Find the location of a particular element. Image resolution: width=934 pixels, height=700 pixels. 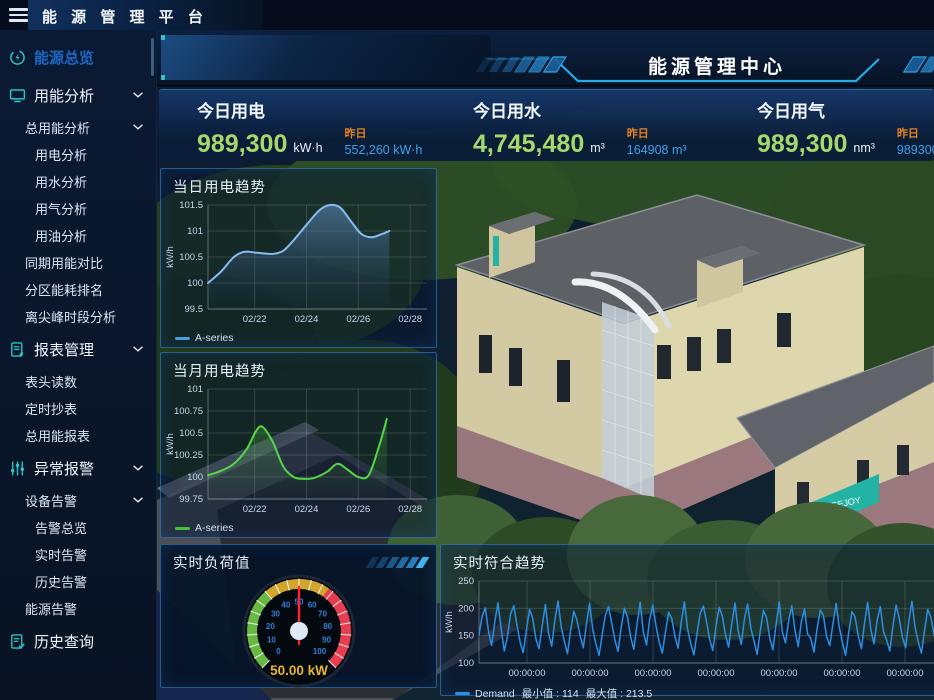

sidebar-item-energy-alarm: 能源告警 is located at coordinates (78, 608).